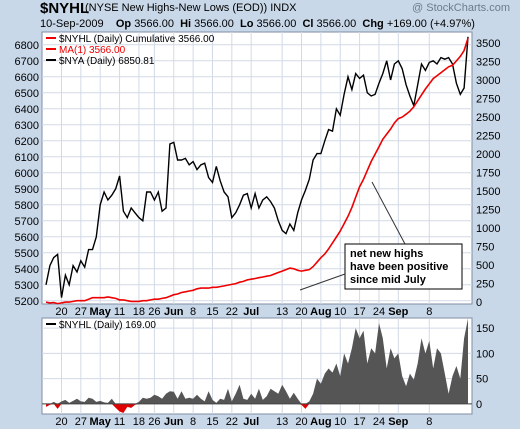 The image size is (520, 429). What do you see at coordinates (92, 50) in the screenshot?
I see `legend-entry: MA(1) 3566.00` at bounding box center [92, 50].